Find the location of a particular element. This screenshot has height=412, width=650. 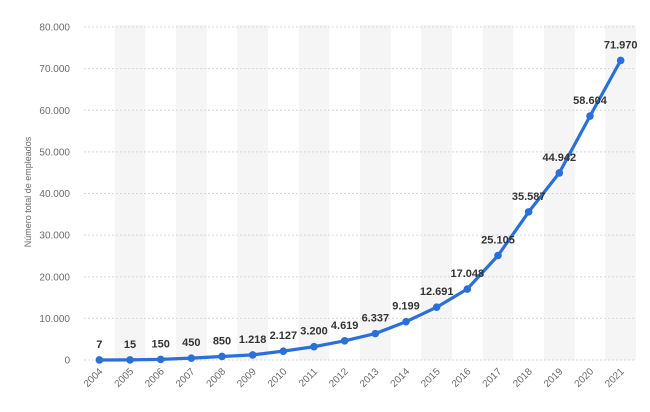

band-2013 is located at coordinates (375, 192).